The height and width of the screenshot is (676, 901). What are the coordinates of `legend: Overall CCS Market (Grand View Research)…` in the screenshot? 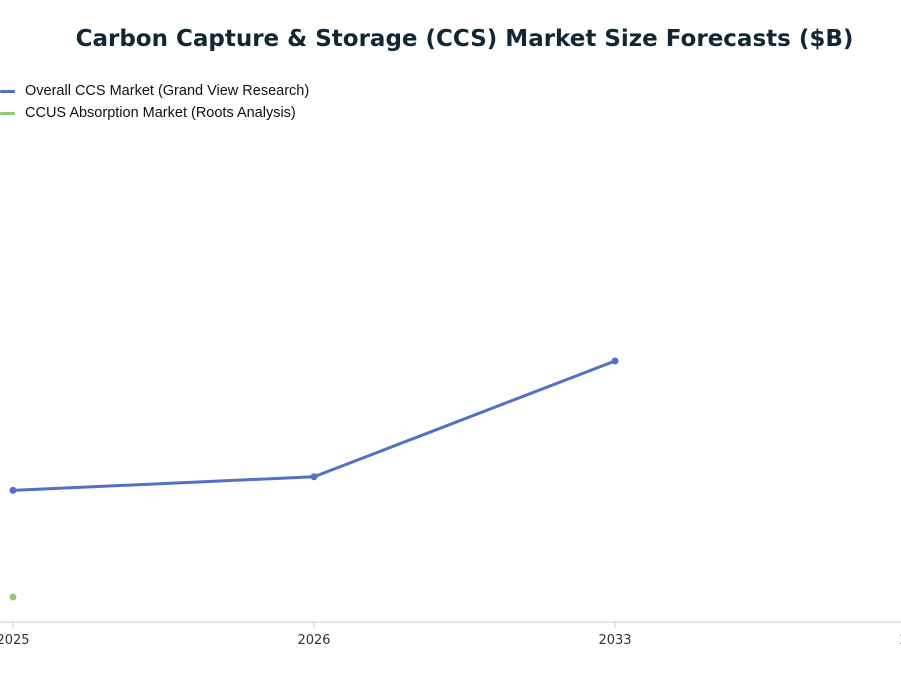 It's located at (154, 102).